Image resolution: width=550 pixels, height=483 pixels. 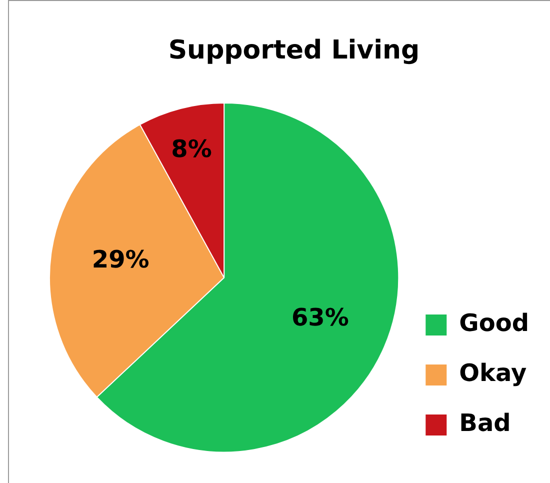 What do you see at coordinates (320, 317) in the screenshot?
I see `data-label: 63%` at bounding box center [320, 317].